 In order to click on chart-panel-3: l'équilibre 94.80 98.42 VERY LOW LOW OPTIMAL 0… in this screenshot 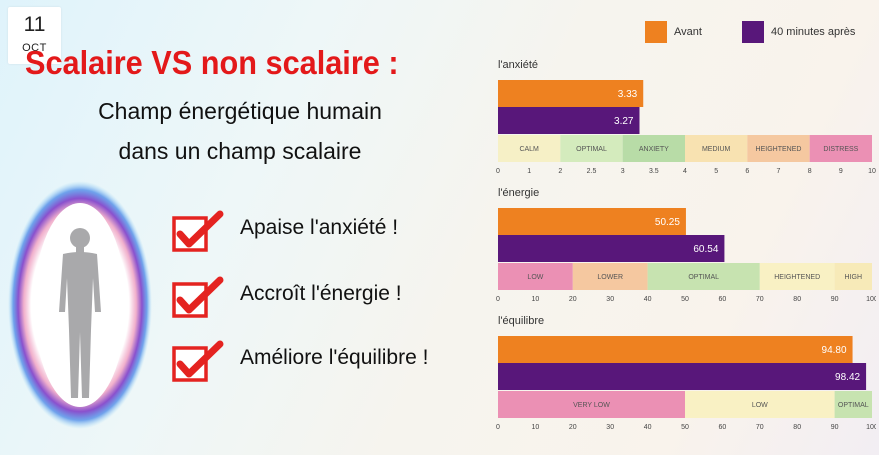, I will do `click(686, 373)`.